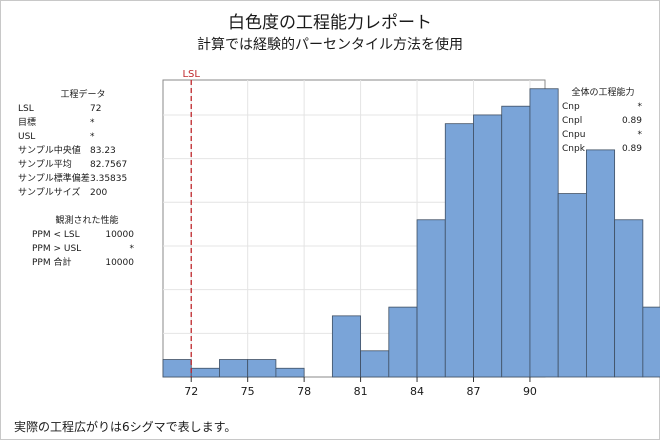 The image size is (660, 440). What do you see at coordinates (83, 95) in the screenshot?
I see `process-data-header: 工程データ` at bounding box center [83, 95].